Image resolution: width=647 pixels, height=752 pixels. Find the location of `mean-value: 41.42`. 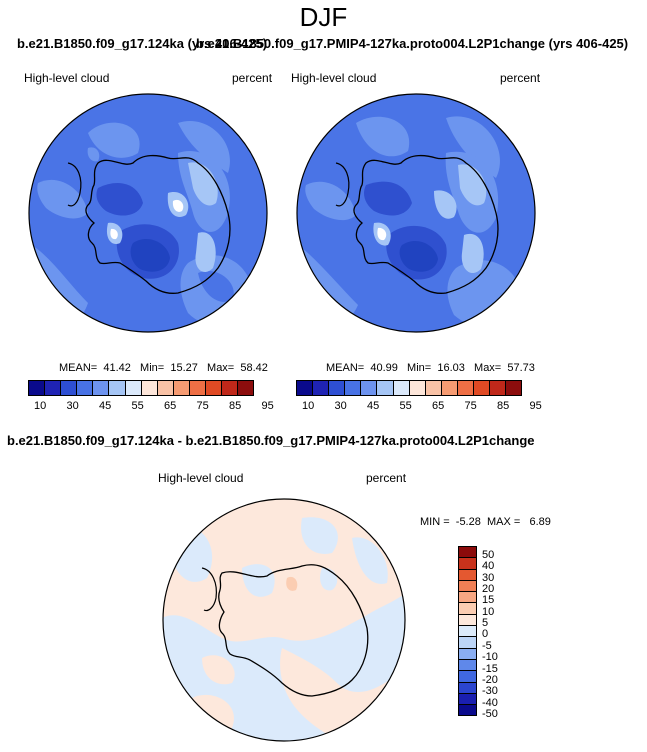

mean-value: 41.42 is located at coordinates (117, 368).